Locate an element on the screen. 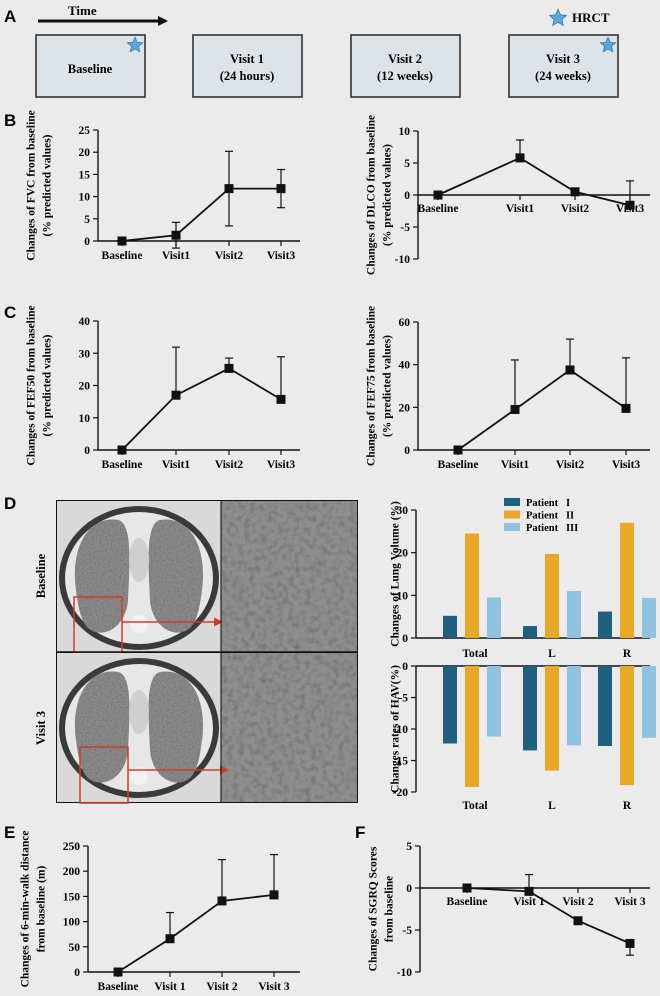  panel-label-f: F is located at coordinates (360, 832).